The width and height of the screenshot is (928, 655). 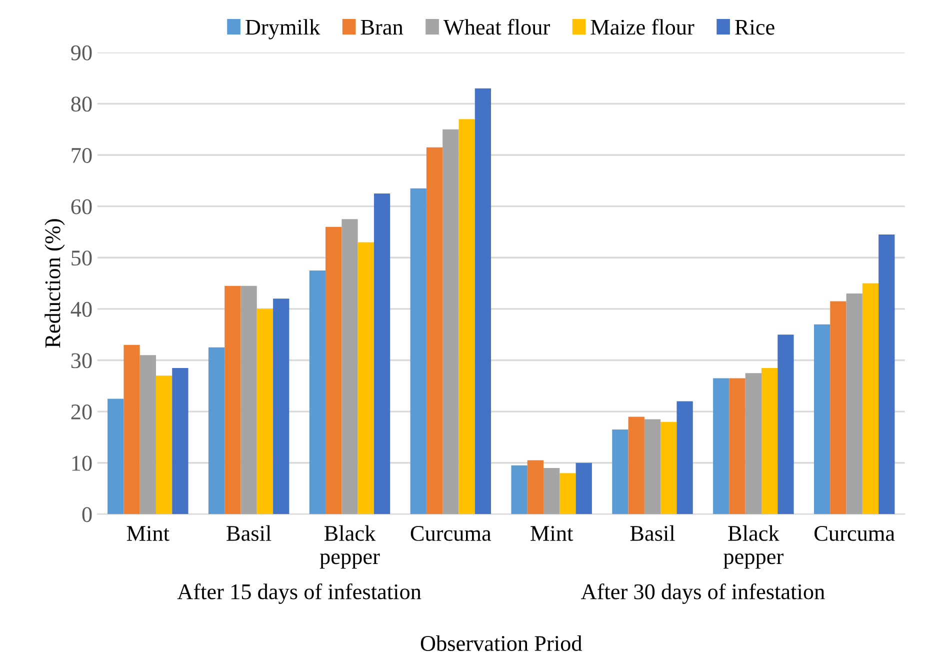 What do you see at coordinates (82, 155) in the screenshot?
I see `y-tick-label: 70` at bounding box center [82, 155].